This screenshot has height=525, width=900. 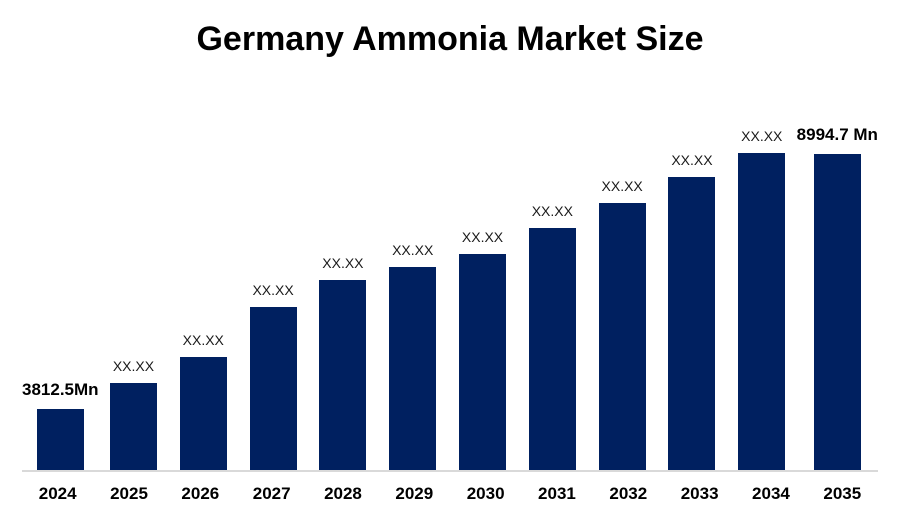 I want to click on x-axis-label: 2034, so click(x=771, y=493).